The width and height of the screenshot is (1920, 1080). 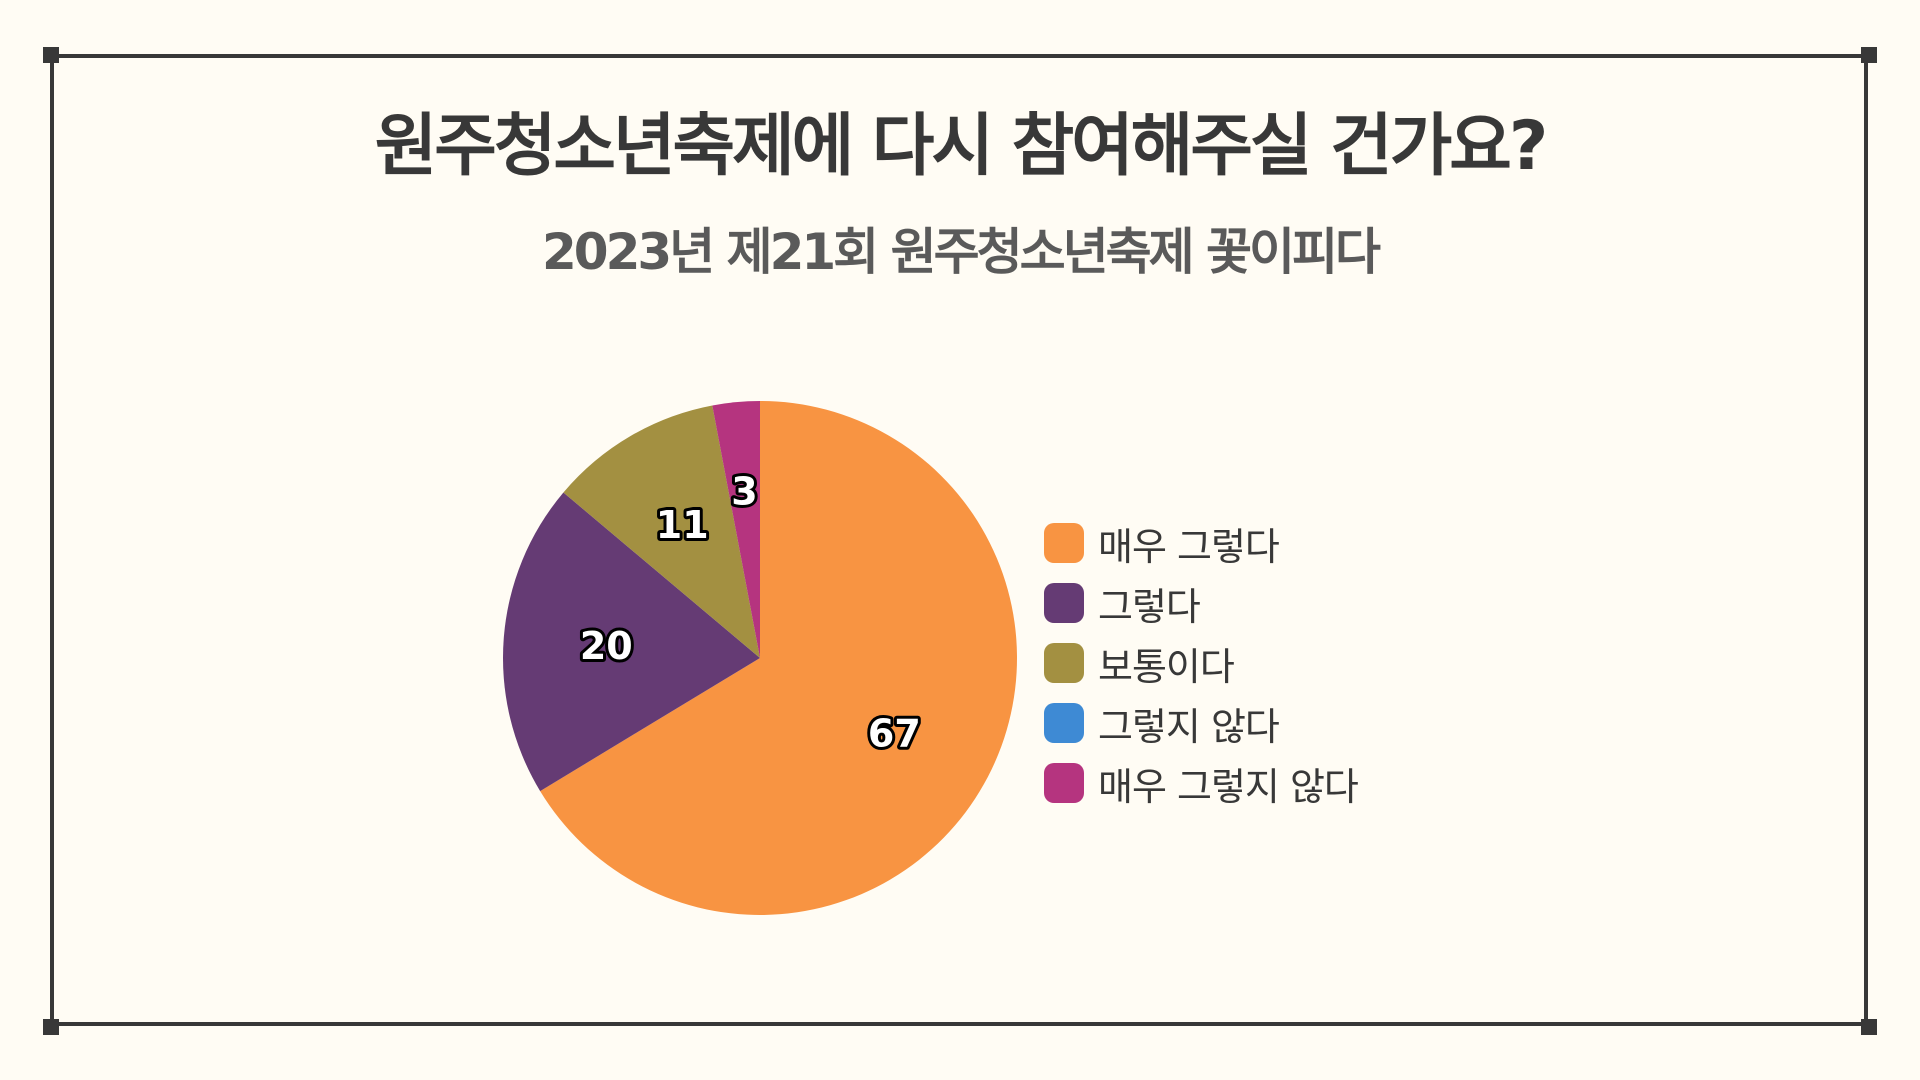 What do you see at coordinates (961, 252) in the screenshot?
I see `chart-subtitle: 2023년 제21회 원주청소년축제 꽃이피다` at bounding box center [961, 252].